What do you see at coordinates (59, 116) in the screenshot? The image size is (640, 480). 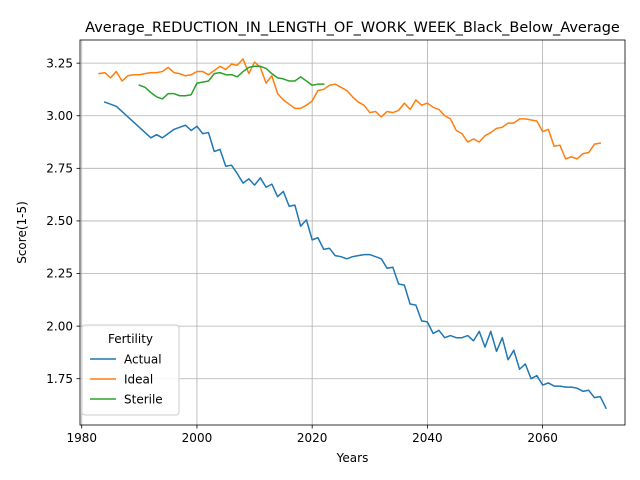 I see `y-tick-label: 3.00` at bounding box center [59, 116].